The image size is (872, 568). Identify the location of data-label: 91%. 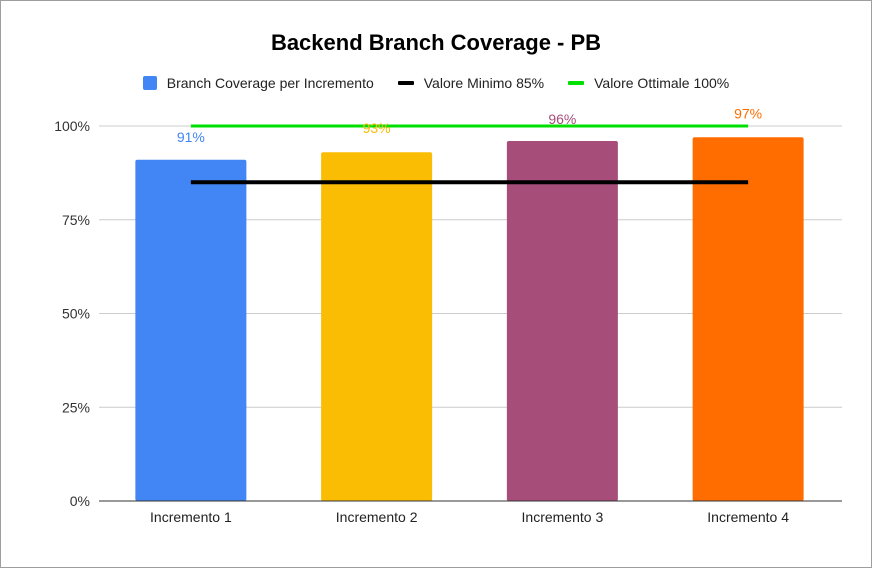
(191, 137).